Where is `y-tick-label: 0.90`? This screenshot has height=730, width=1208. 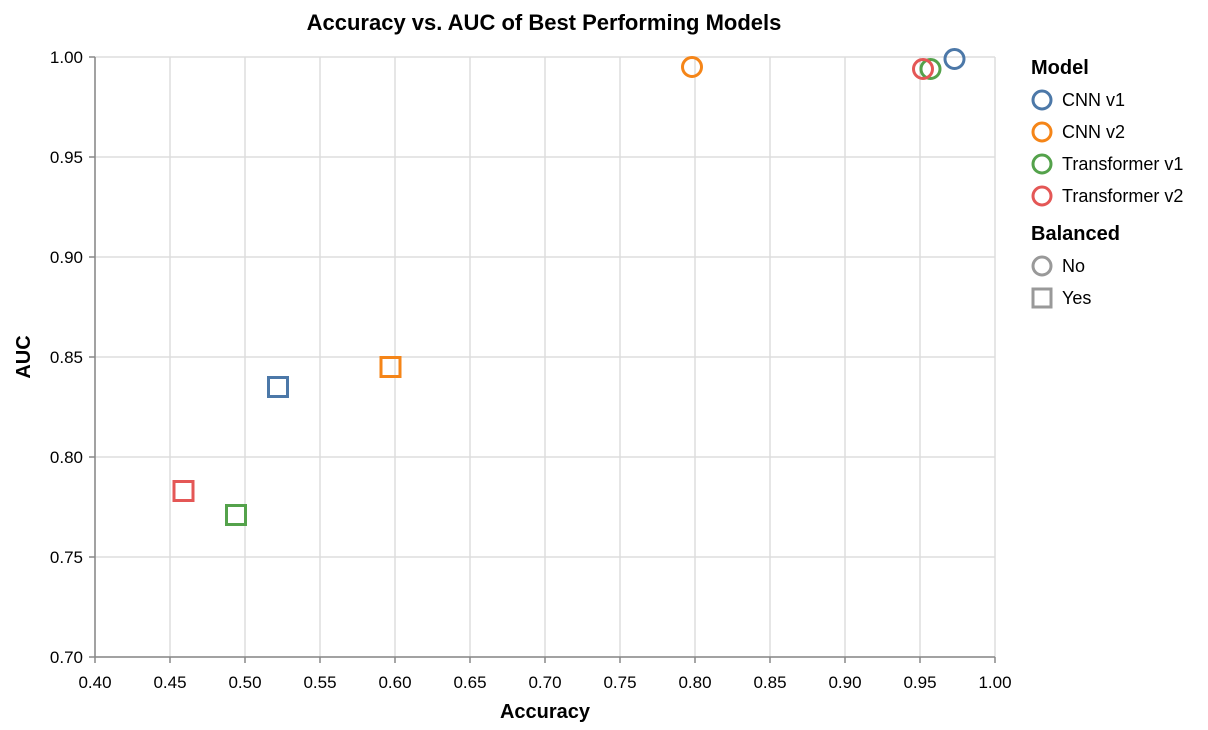 y-tick-label: 0.90 is located at coordinates (66, 257).